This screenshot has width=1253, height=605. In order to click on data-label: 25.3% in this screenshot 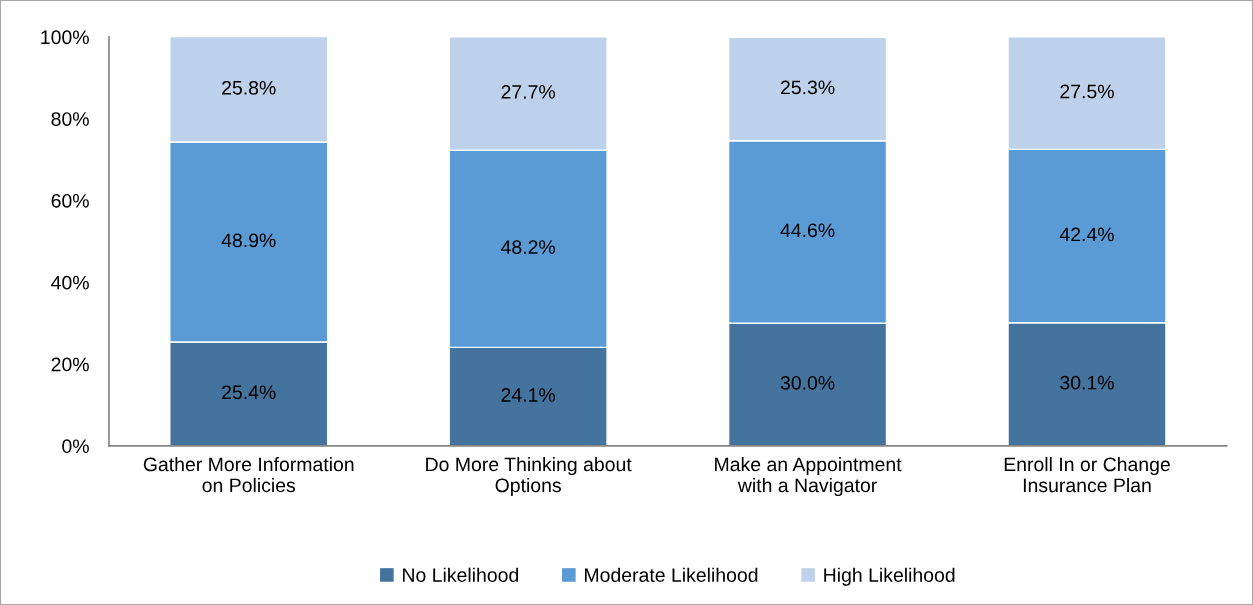, I will do `click(807, 87)`.